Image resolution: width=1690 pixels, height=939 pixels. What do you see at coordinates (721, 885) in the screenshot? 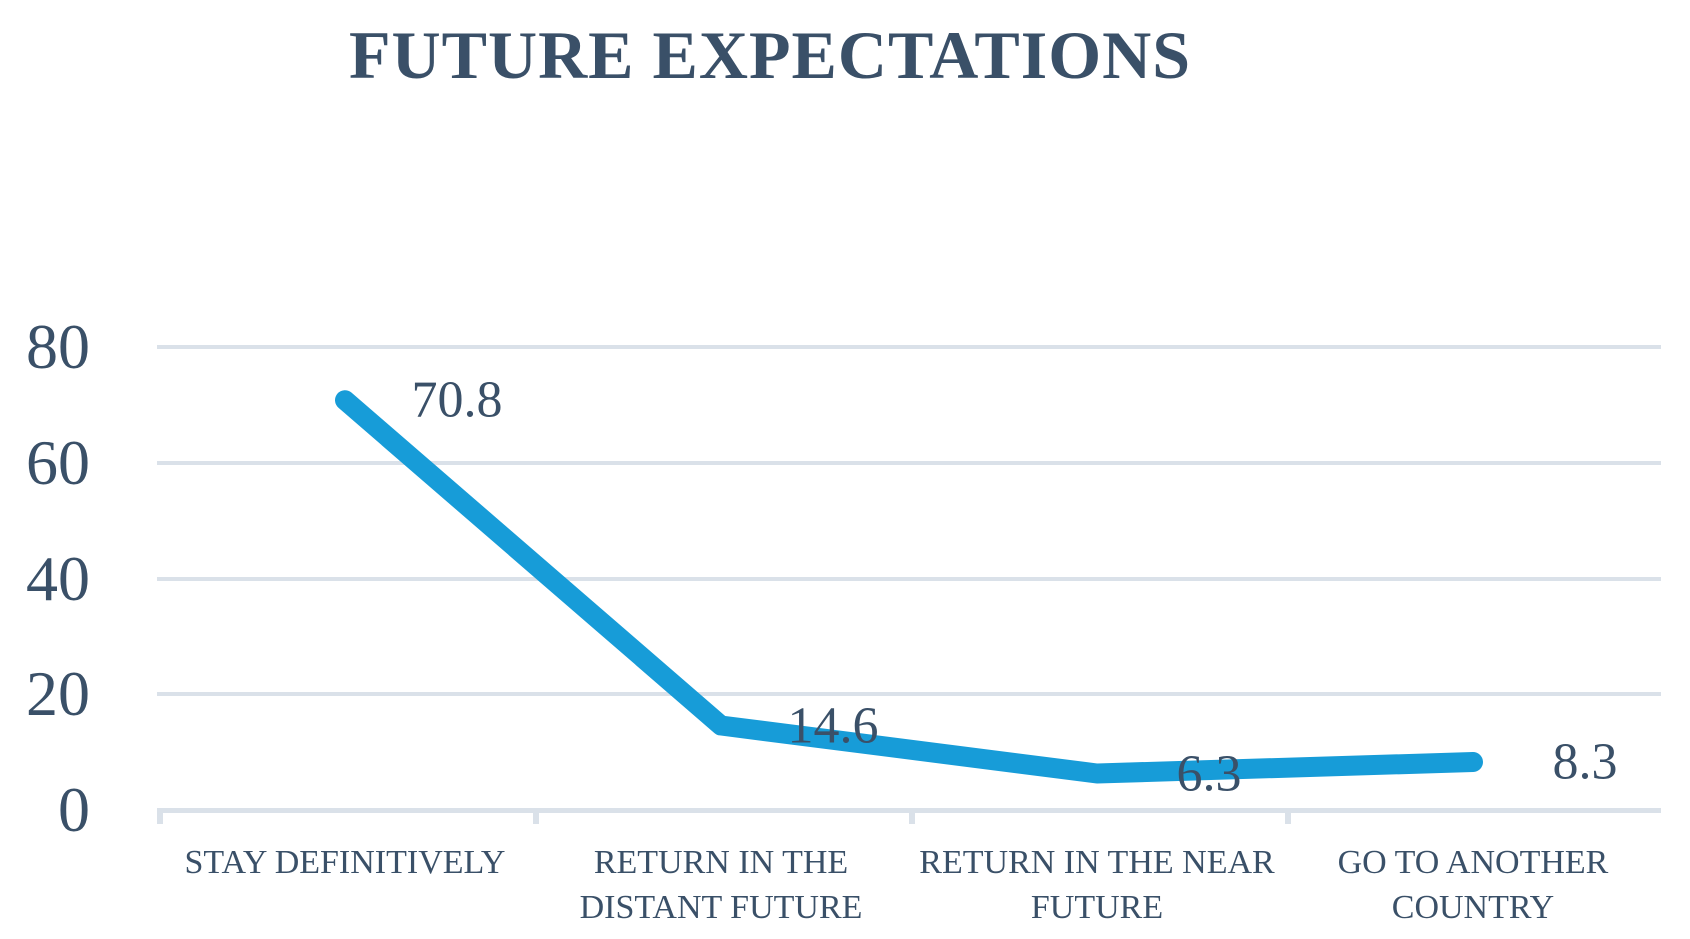
I see `x-category-label: RETURN IN THE DISTANT FUTURE` at bounding box center [721, 885].